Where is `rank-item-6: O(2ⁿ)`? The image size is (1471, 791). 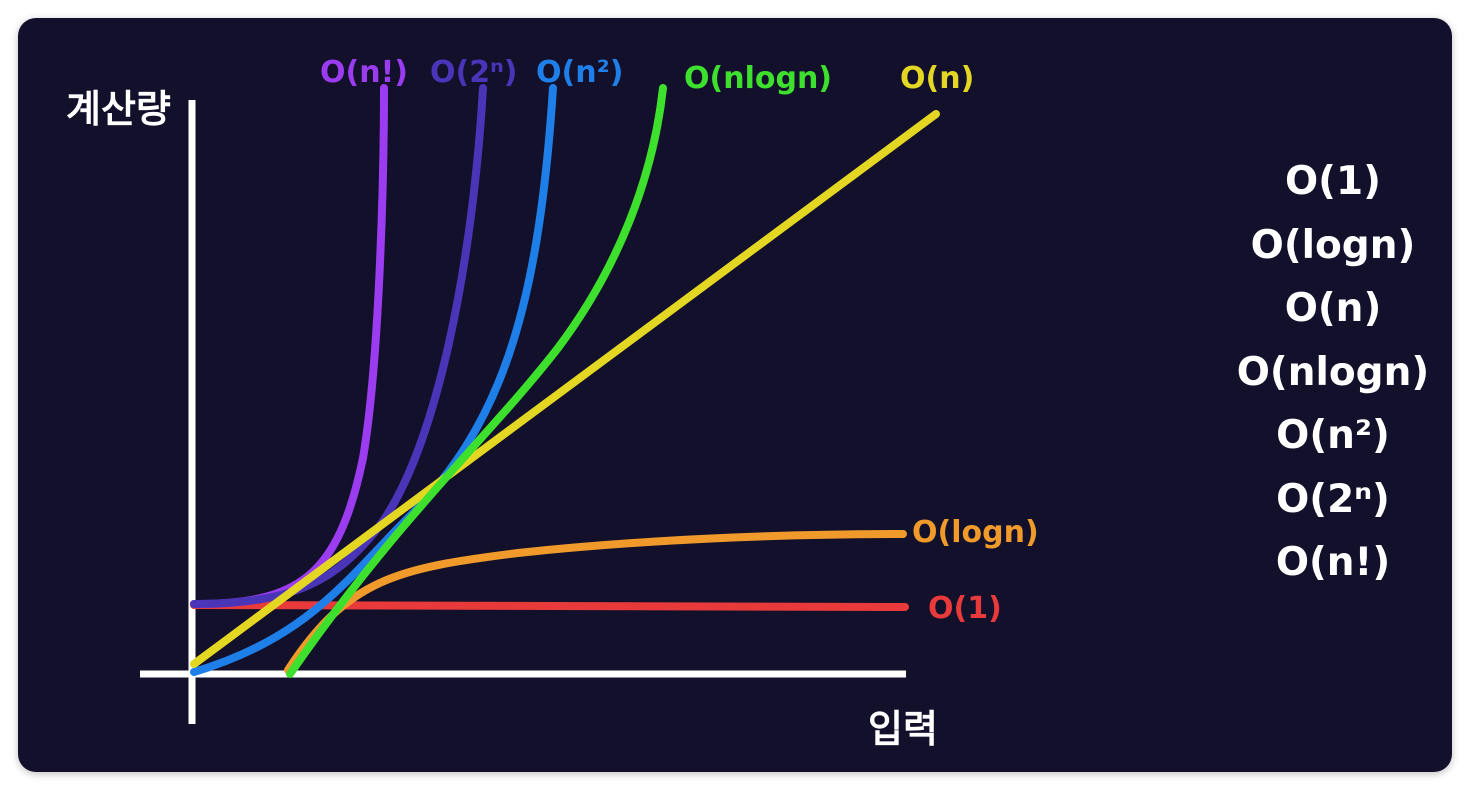 rank-item-6: O(2ⁿ) is located at coordinates (1333, 499).